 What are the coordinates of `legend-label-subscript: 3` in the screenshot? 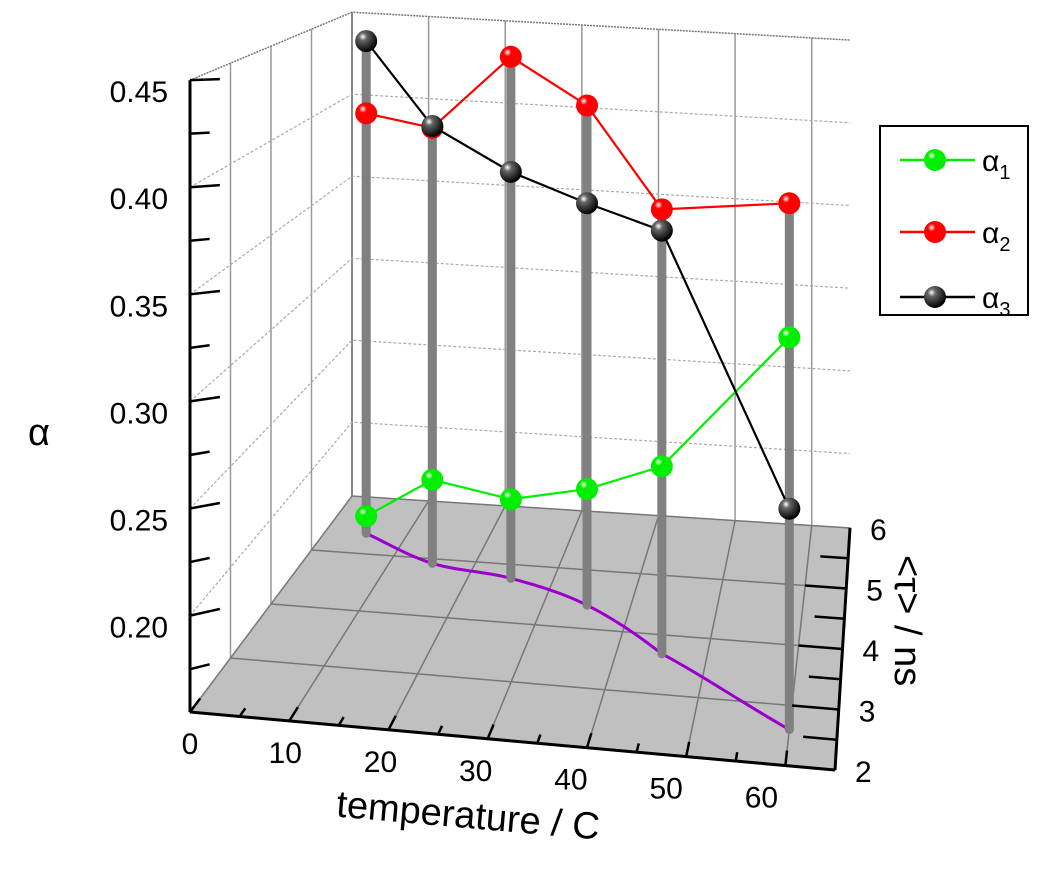 It's located at (1004, 310).